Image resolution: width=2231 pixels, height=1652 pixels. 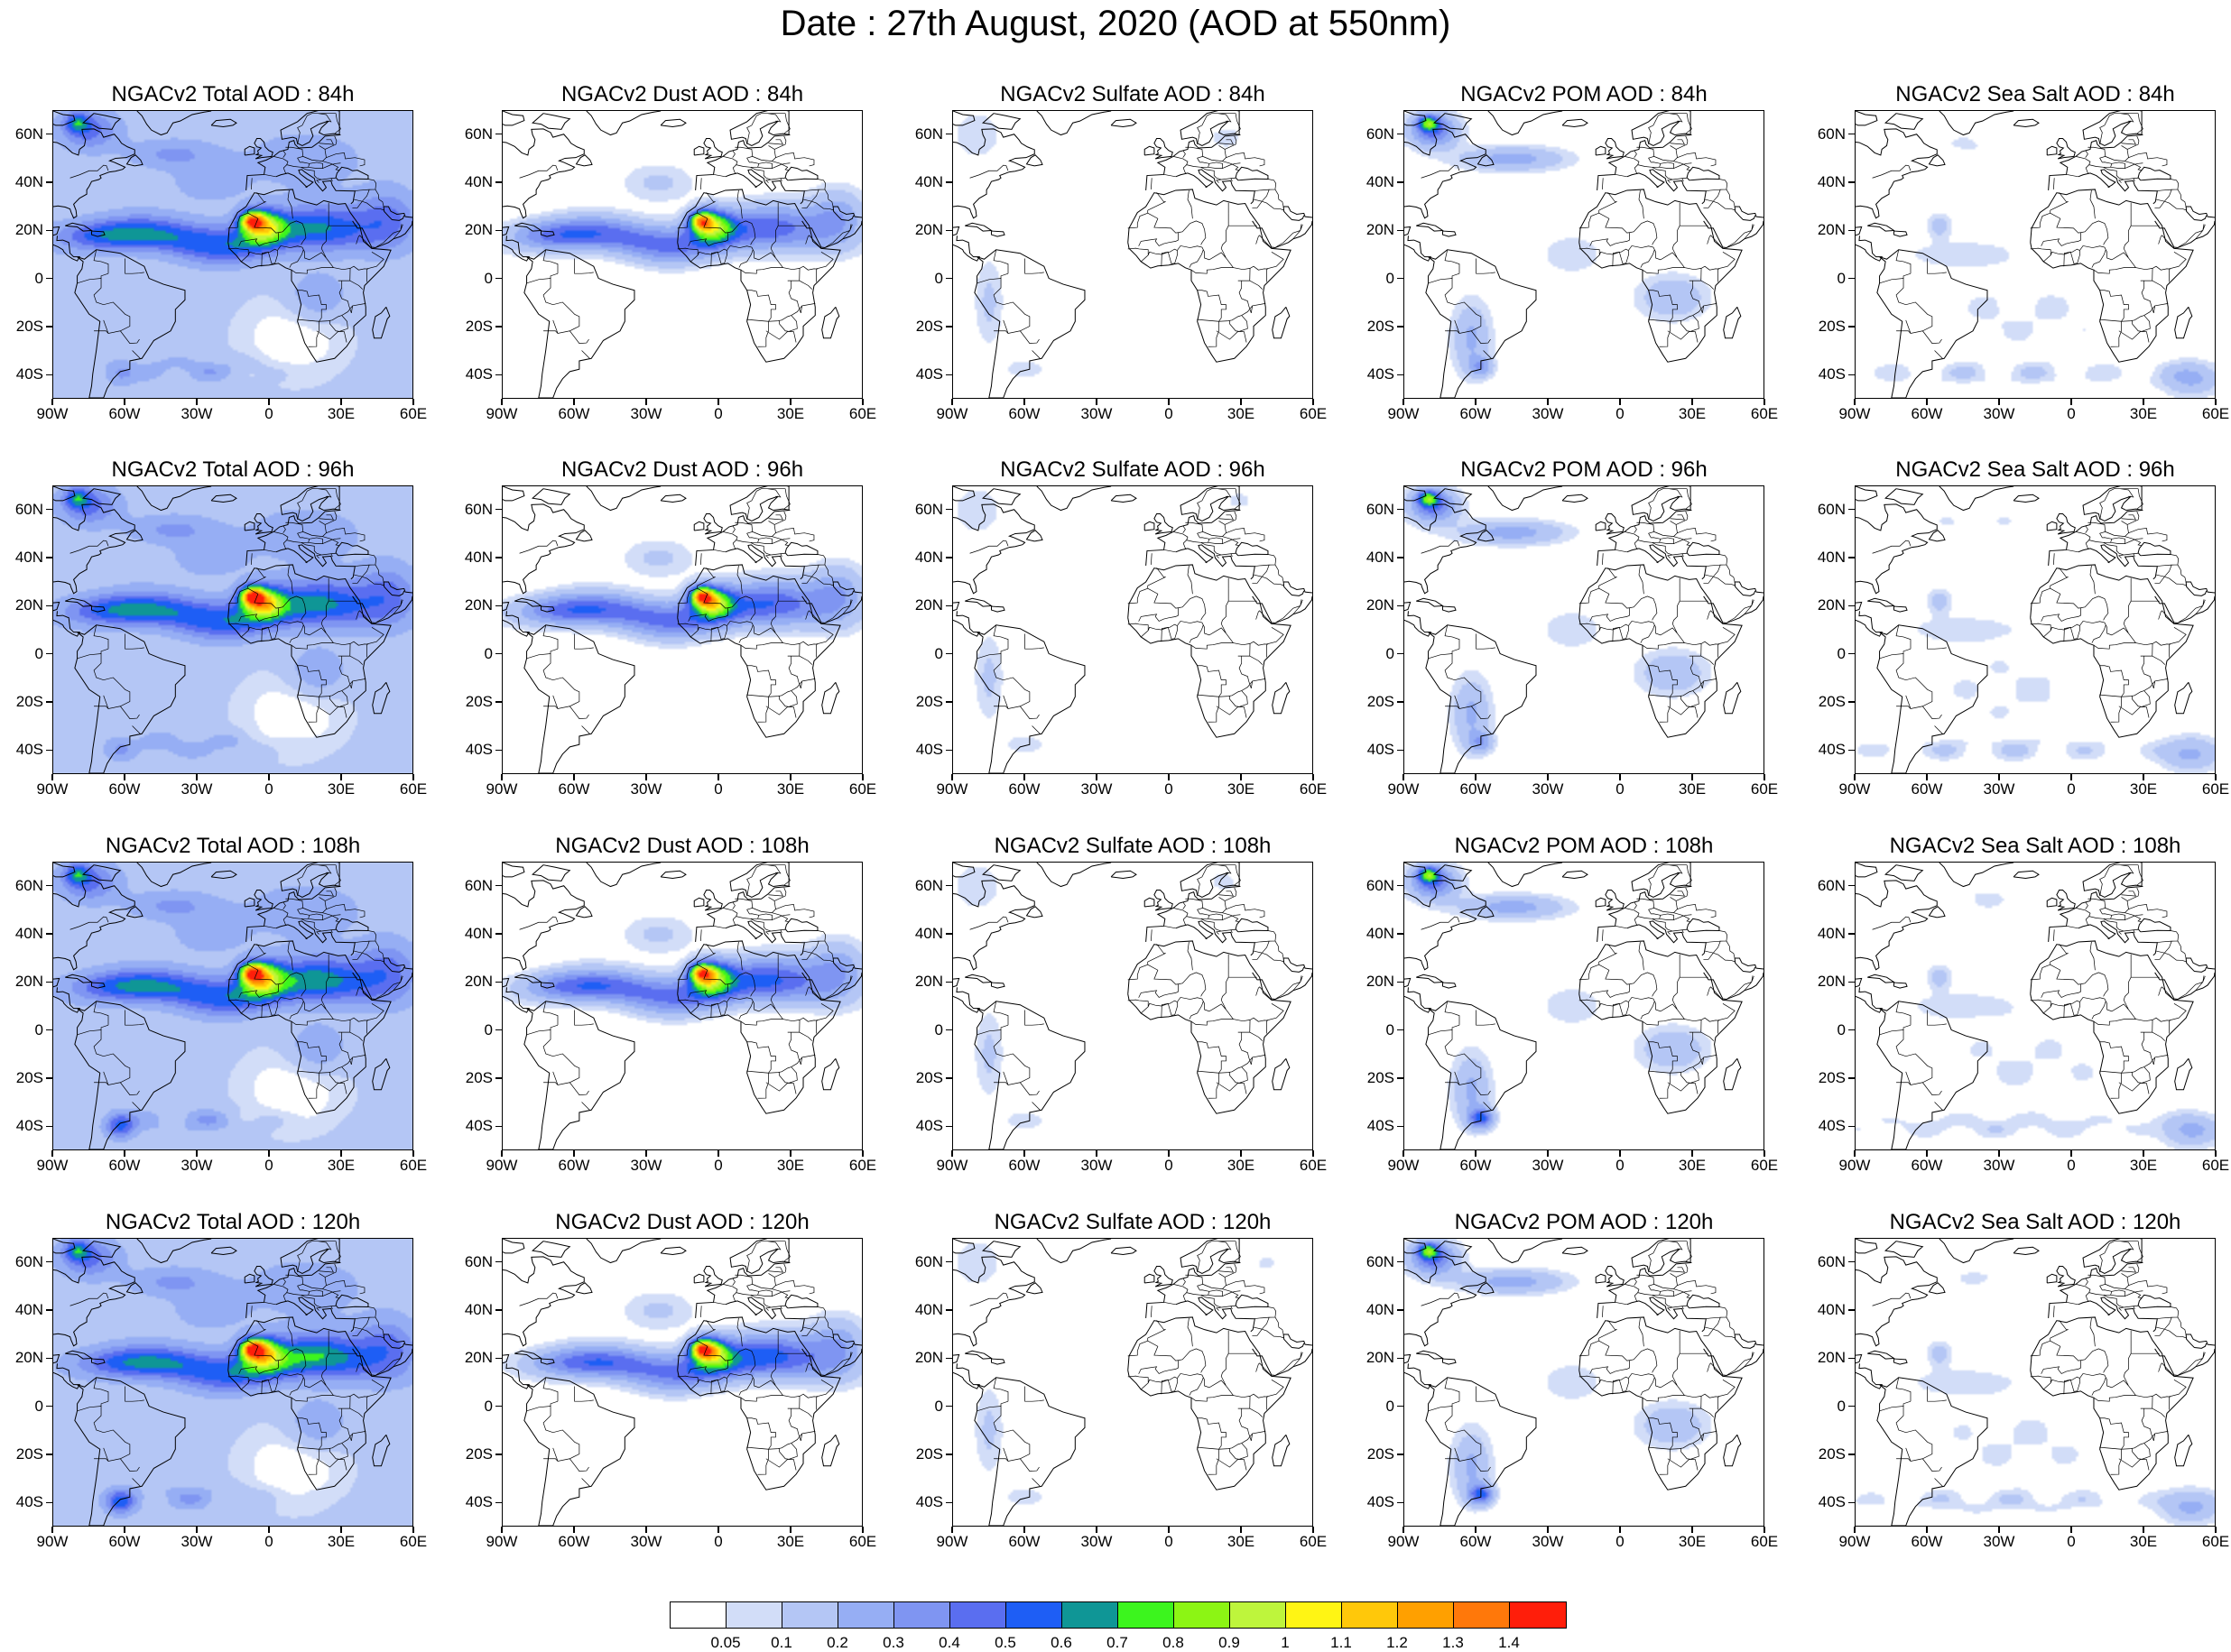 What do you see at coordinates (2035, 1222) in the screenshot?
I see `panel-title: NGACv2 Sea Salt AOD : 120h` at bounding box center [2035, 1222].